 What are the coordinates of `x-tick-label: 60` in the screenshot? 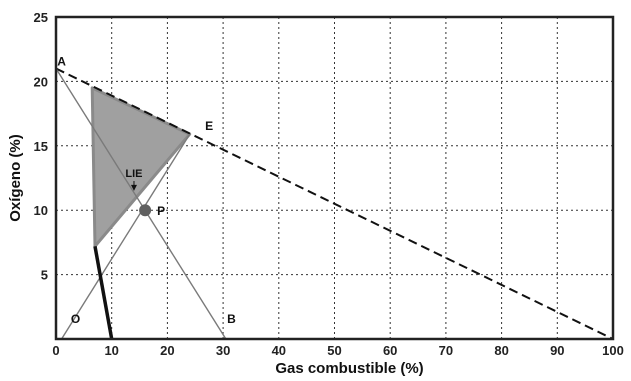 It's located at (390, 350).